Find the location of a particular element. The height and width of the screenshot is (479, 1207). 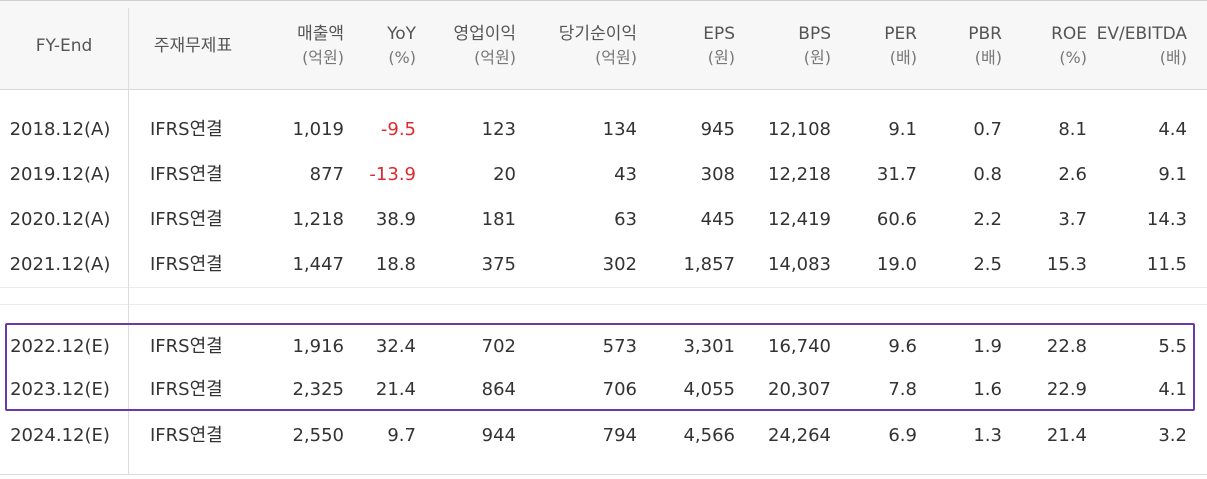

cell-pbr: 0.8 is located at coordinates (987, 174).